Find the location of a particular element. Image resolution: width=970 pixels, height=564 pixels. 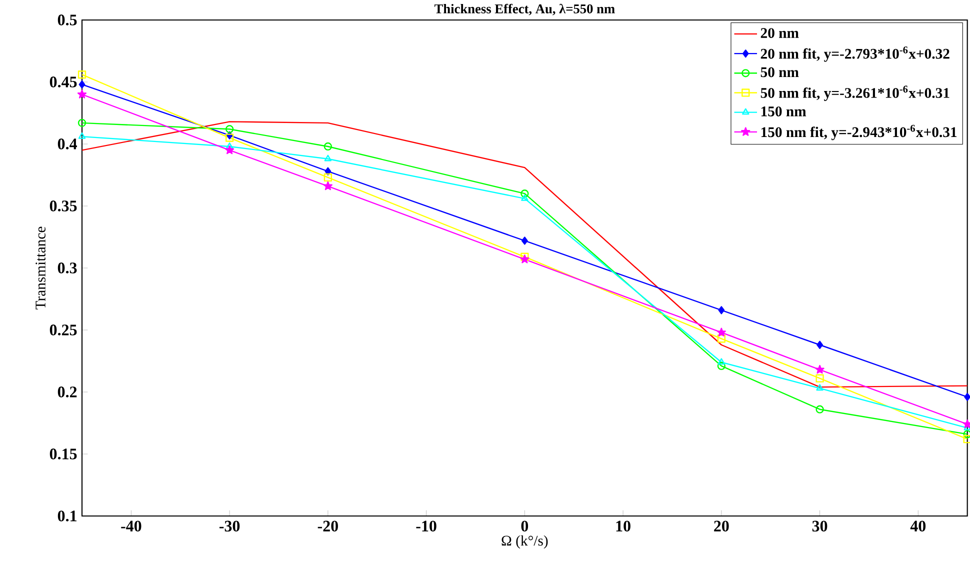

y-tick-label: 0.5 is located at coordinates (67, 20).